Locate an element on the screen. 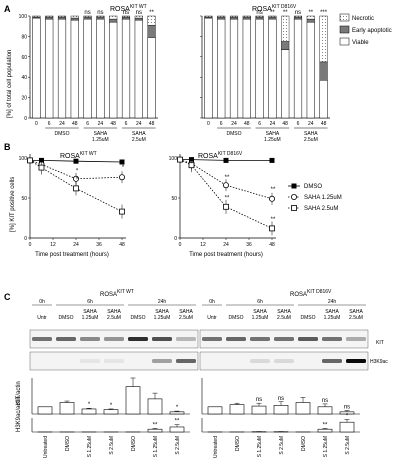  y-tick-label: 0 is located at coordinates (25, 239).